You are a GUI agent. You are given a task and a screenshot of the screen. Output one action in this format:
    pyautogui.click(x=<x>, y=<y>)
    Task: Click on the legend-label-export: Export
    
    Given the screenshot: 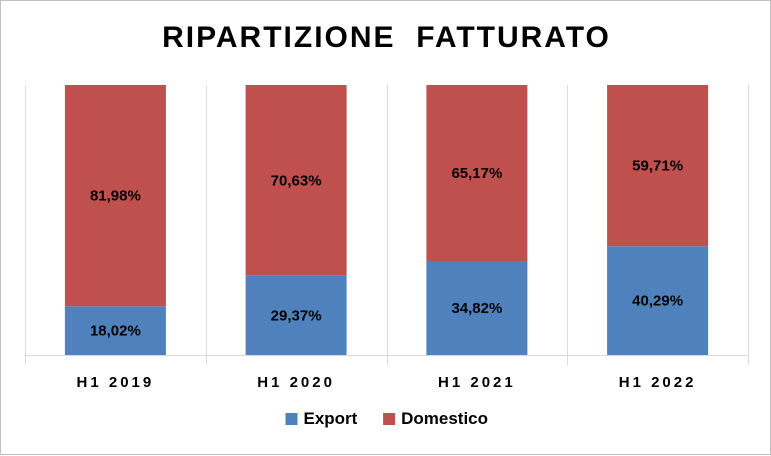 What is the action you would take?
    pyautogui.click(x=331, y=418)
    